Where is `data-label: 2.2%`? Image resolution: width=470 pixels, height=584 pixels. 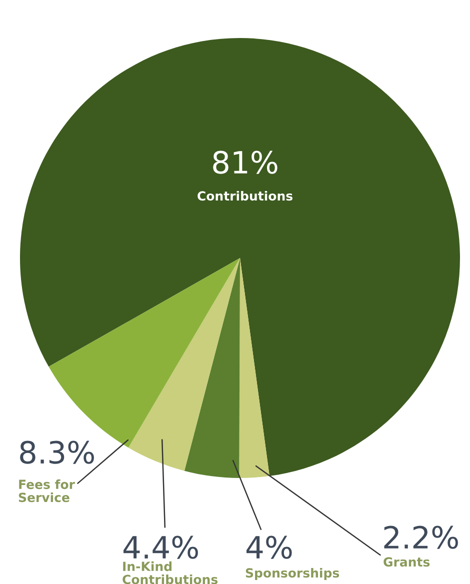
data-label: 2.2% is located at coordinates (421, 537).